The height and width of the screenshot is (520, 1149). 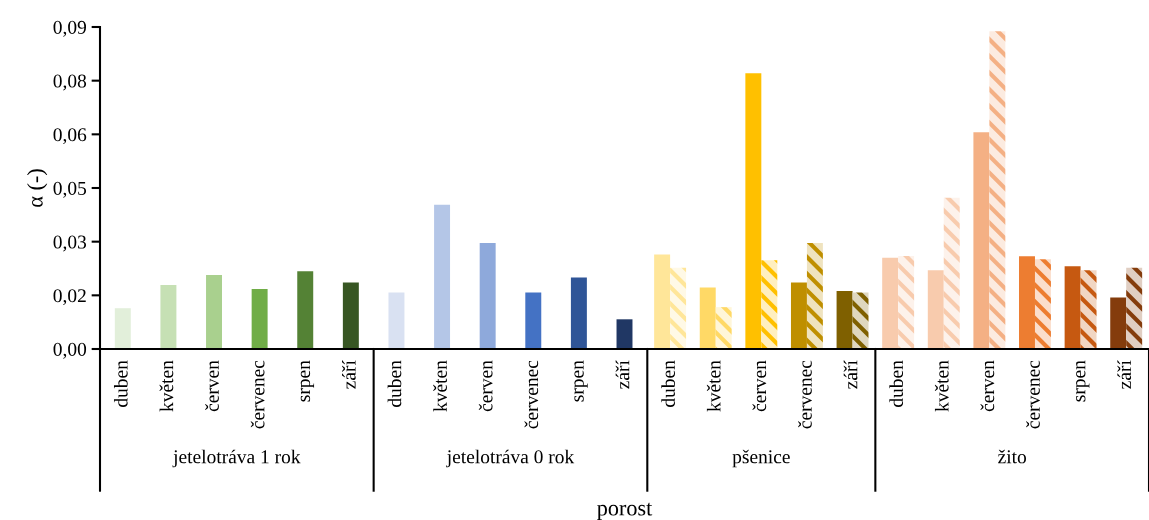 What do you see at coordinates (69, 297) in the screenshot?
I see `y-tick-label: 0,02` at bounding box center [69, 297].